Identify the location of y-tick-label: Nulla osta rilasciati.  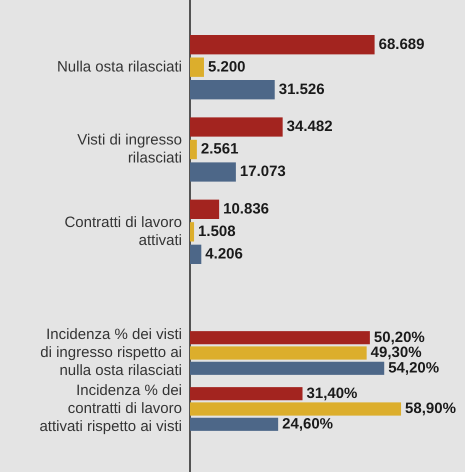
(119, 67).